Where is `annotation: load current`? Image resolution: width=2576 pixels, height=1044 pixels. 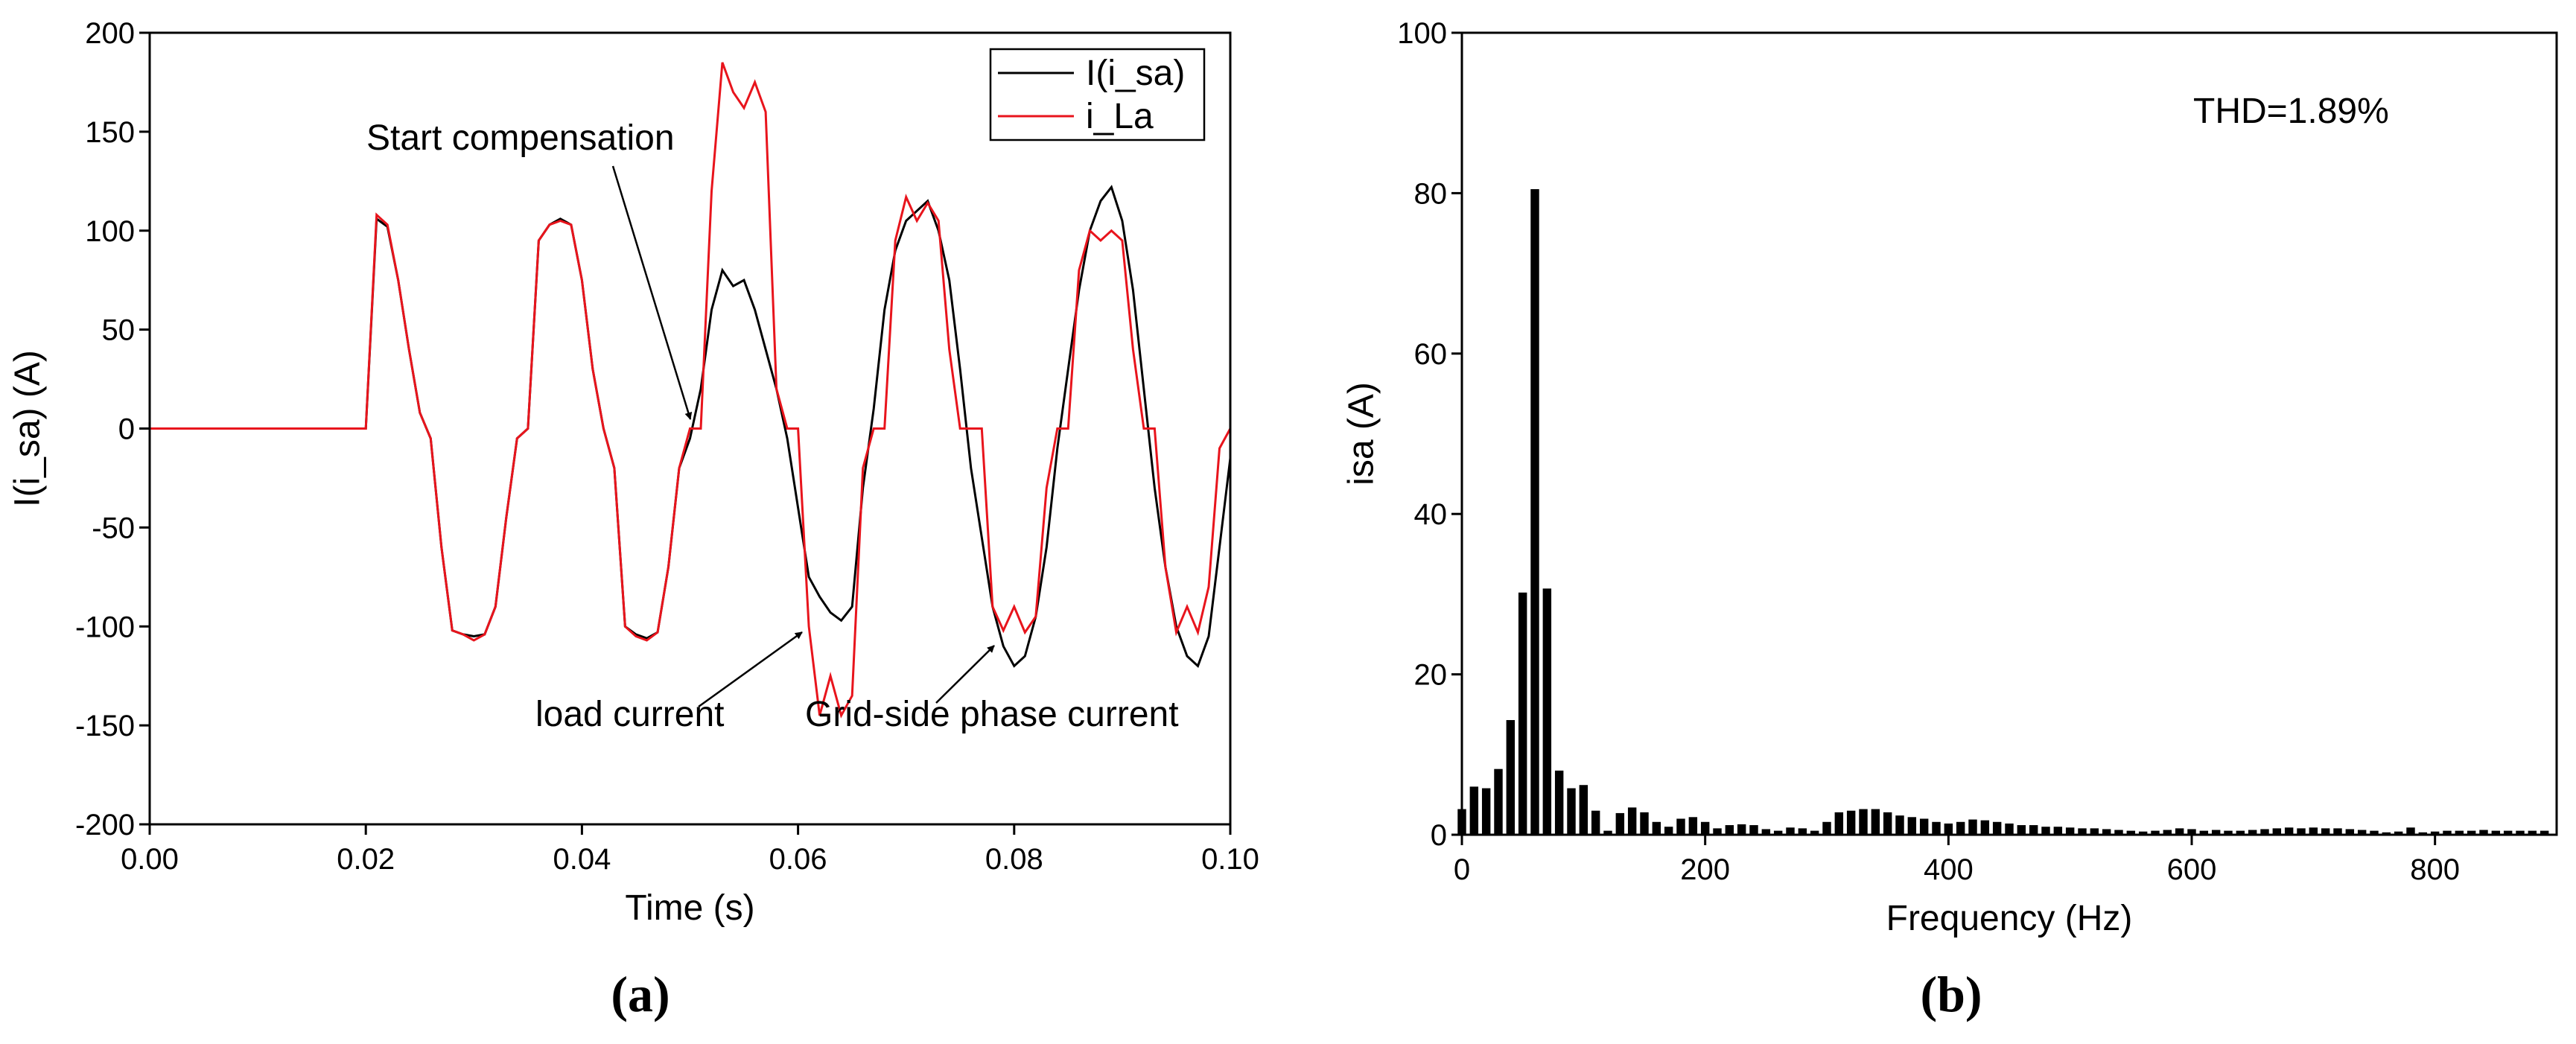
annotation: load current is located at coordinates (629, 714).